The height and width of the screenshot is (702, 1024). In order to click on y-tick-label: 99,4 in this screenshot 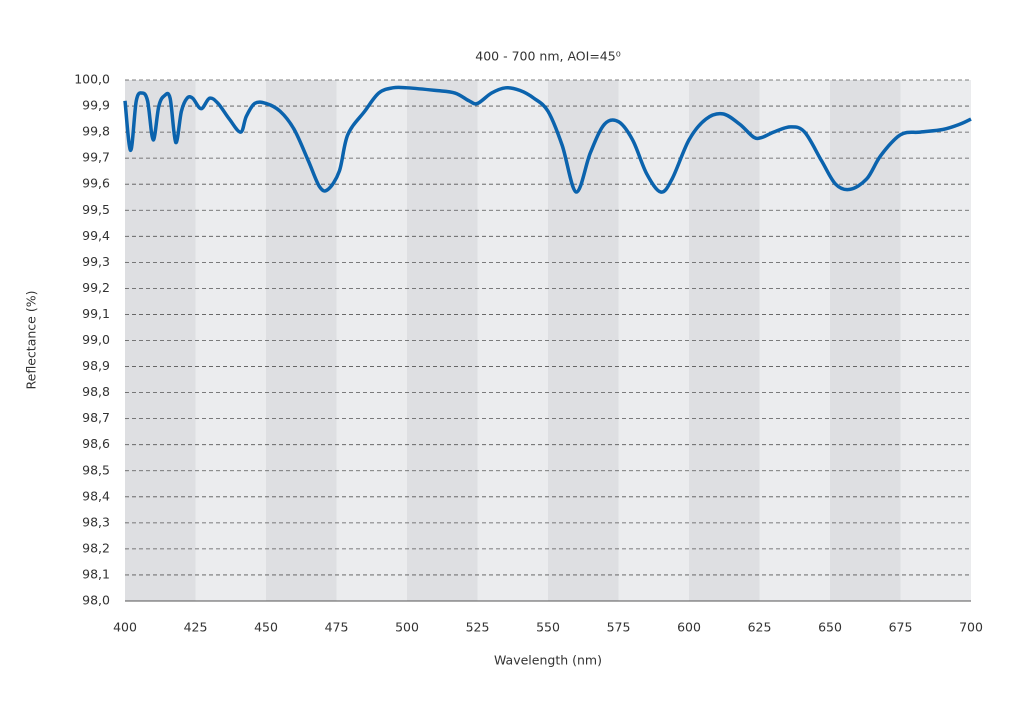, I will do `click(96, 235)`.